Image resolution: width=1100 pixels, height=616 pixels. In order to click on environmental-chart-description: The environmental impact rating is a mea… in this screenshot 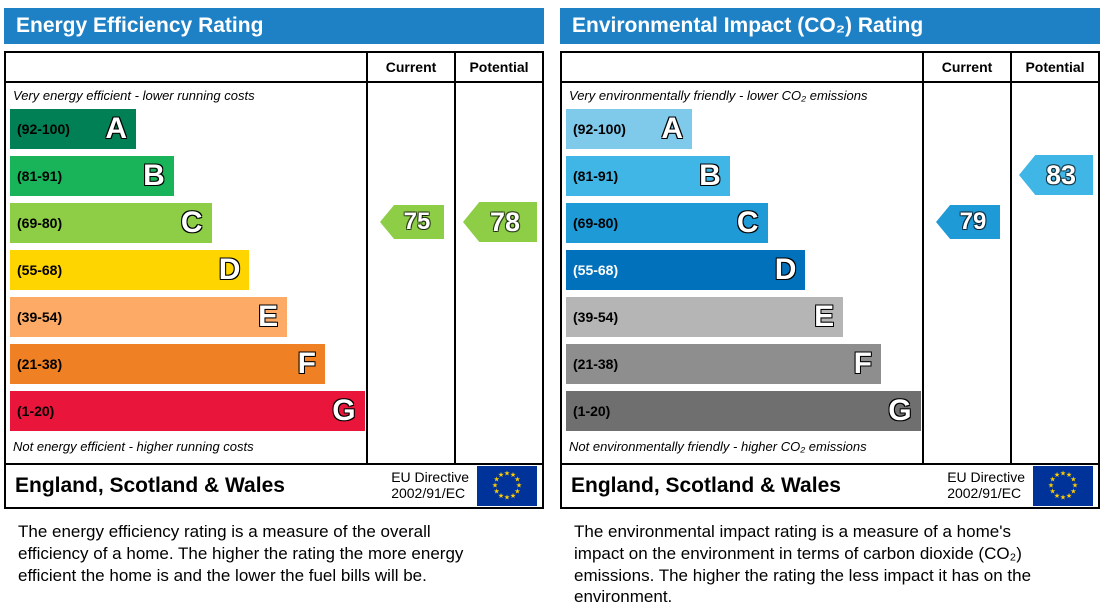, I will do `click(803, 564)`.